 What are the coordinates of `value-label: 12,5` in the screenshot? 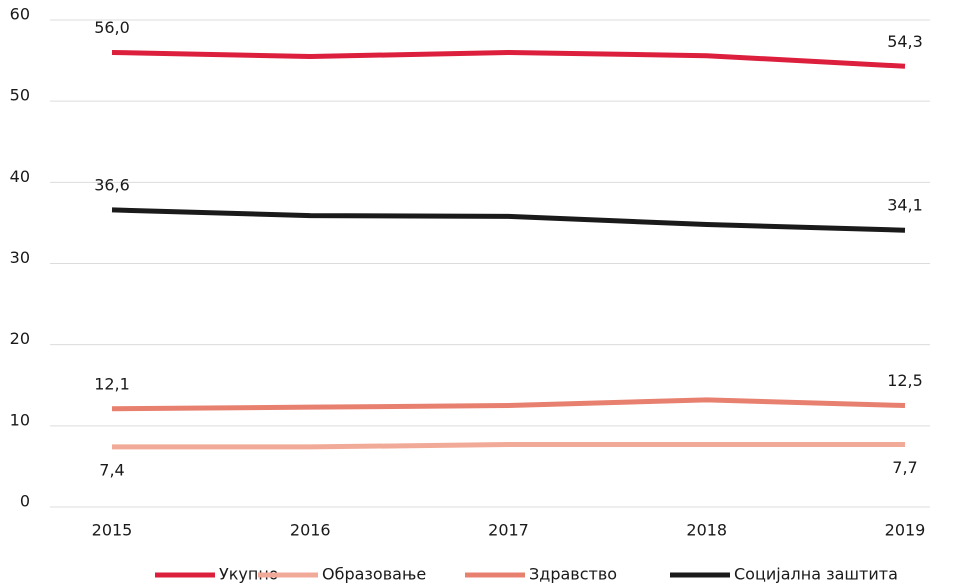 It's located at (905, 380).